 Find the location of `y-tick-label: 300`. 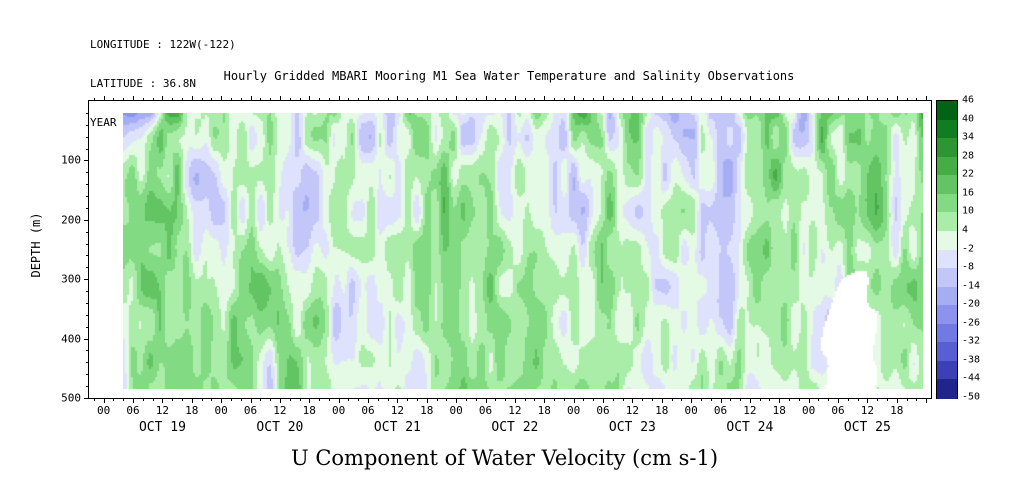

y-tick-label: 300 is located at coordinates (71, 279).